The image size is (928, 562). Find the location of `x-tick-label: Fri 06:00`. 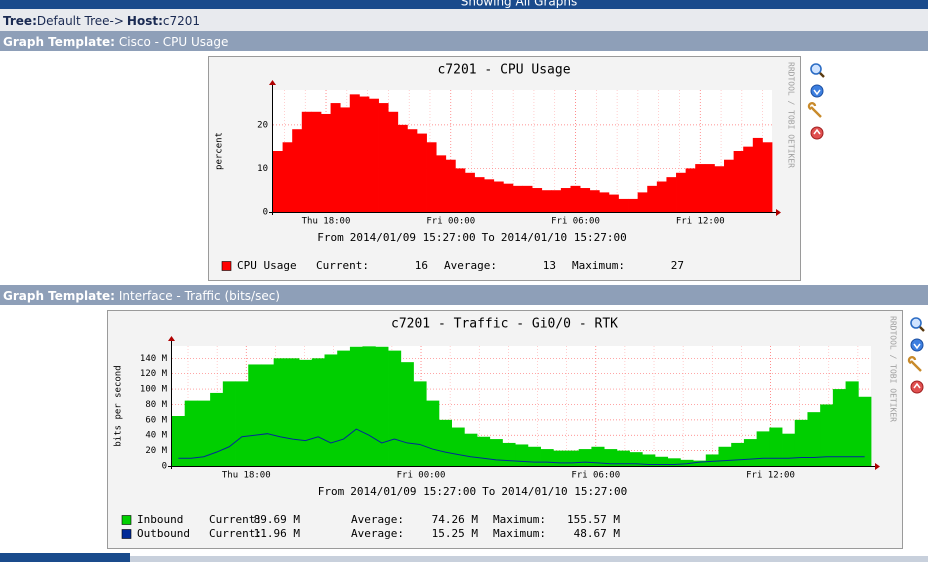

x-tick-label: Fri 06:00 is located at coordinates (575, 222).